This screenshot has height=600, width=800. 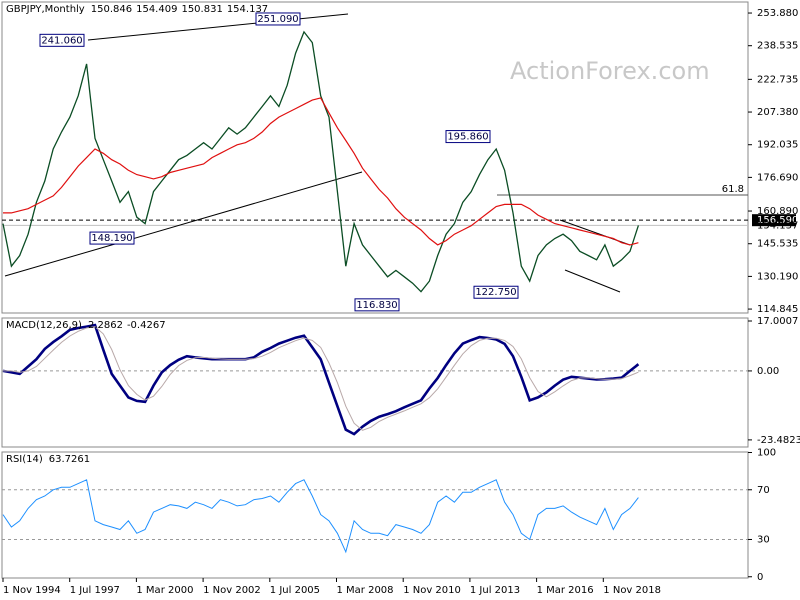 What do you see at coordinates (610, 71) in the screenshot?
I see `watermark: ActionForex.com` at bounding box center [610, 71].